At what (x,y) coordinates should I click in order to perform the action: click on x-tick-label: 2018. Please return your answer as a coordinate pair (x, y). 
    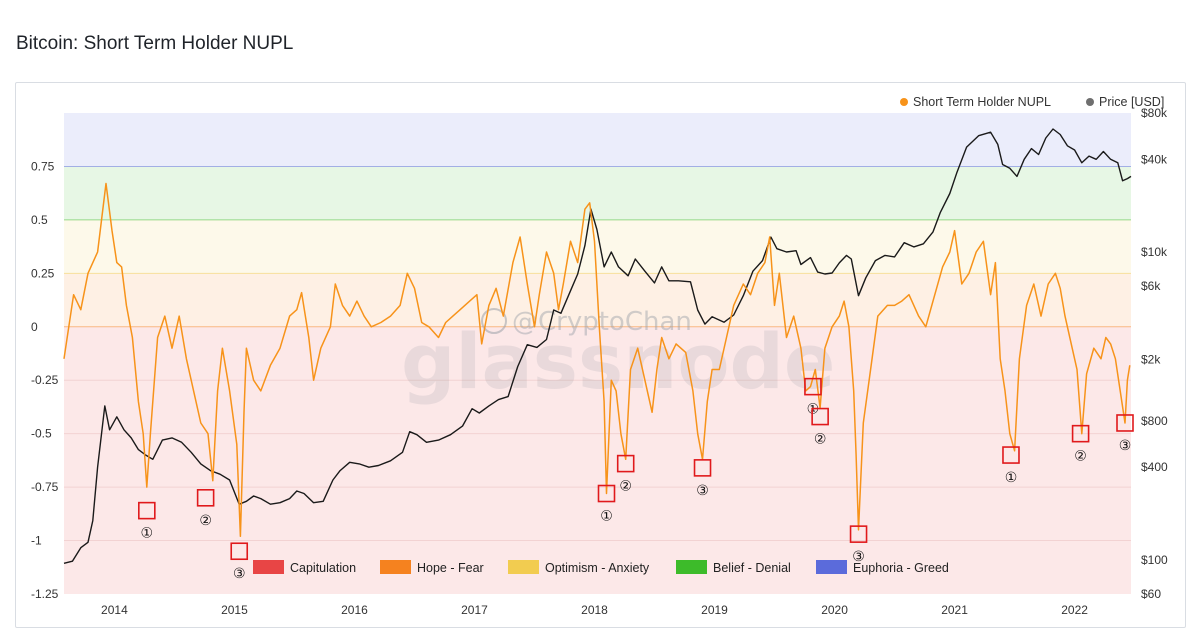
    Looking at the image, I should click on (594, 610).